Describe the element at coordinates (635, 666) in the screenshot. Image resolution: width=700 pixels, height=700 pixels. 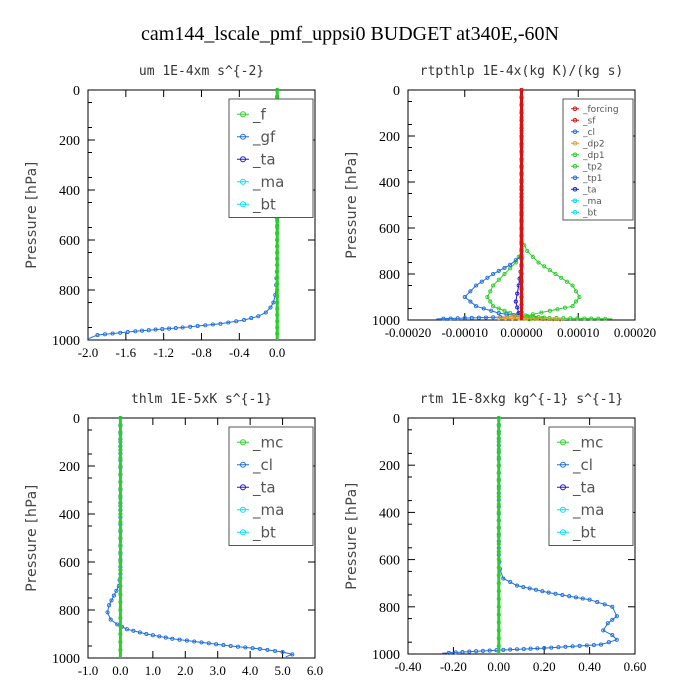
I see `x-tick-label: 0.60` at that location.